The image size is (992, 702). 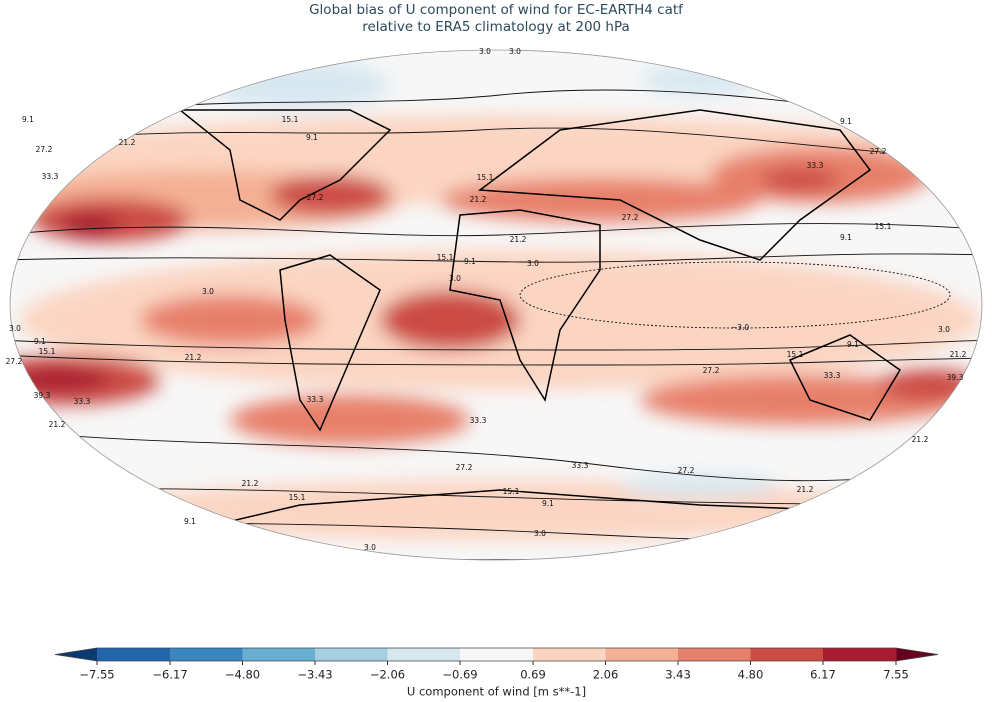 What do you see at coordinates (314, 675) in the screenshot?
I see `colorbar-tick-label: −3.43` at bounding box center [314, 675].